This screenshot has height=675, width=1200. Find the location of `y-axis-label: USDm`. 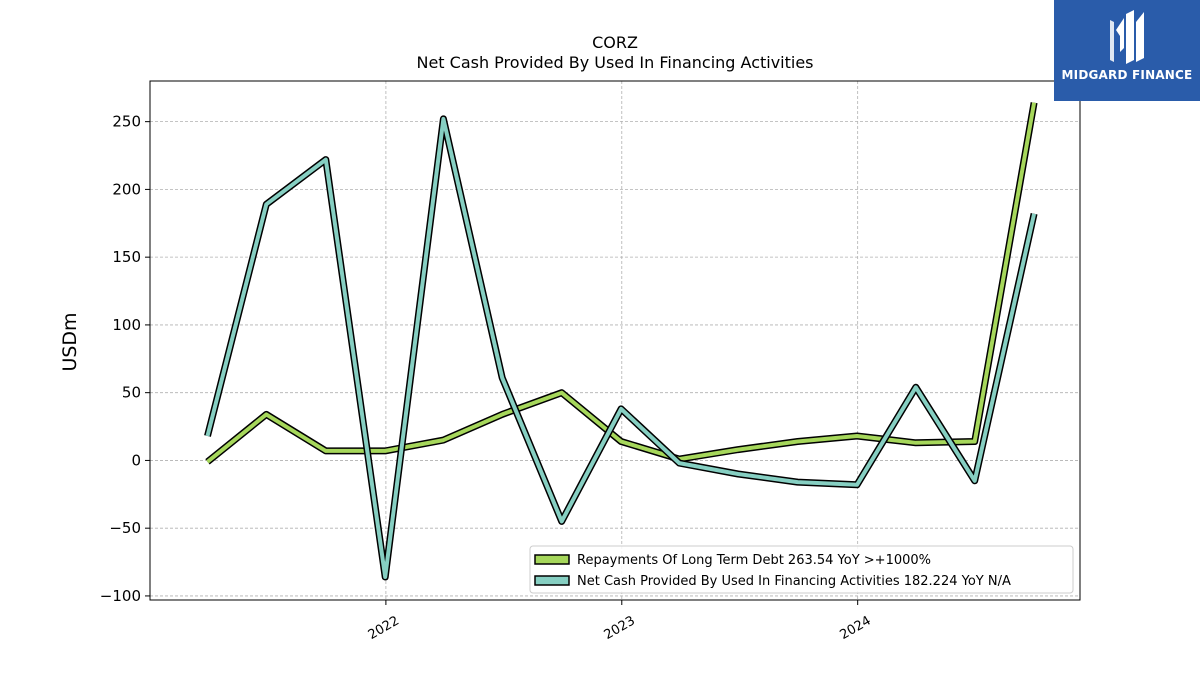

y-axis-label: USDm is located at coordinates (70, 341).